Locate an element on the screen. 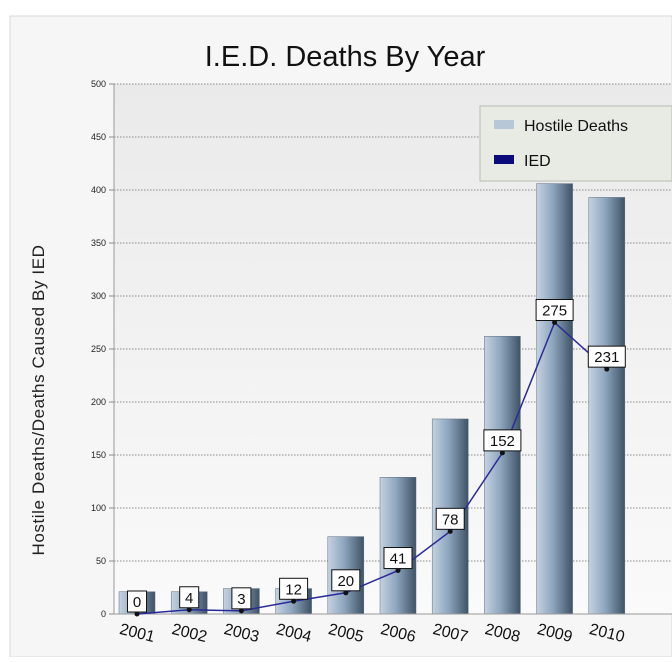 The image size is (672, 662). ied-data-label: 0 is located at coordinates (137, 602).